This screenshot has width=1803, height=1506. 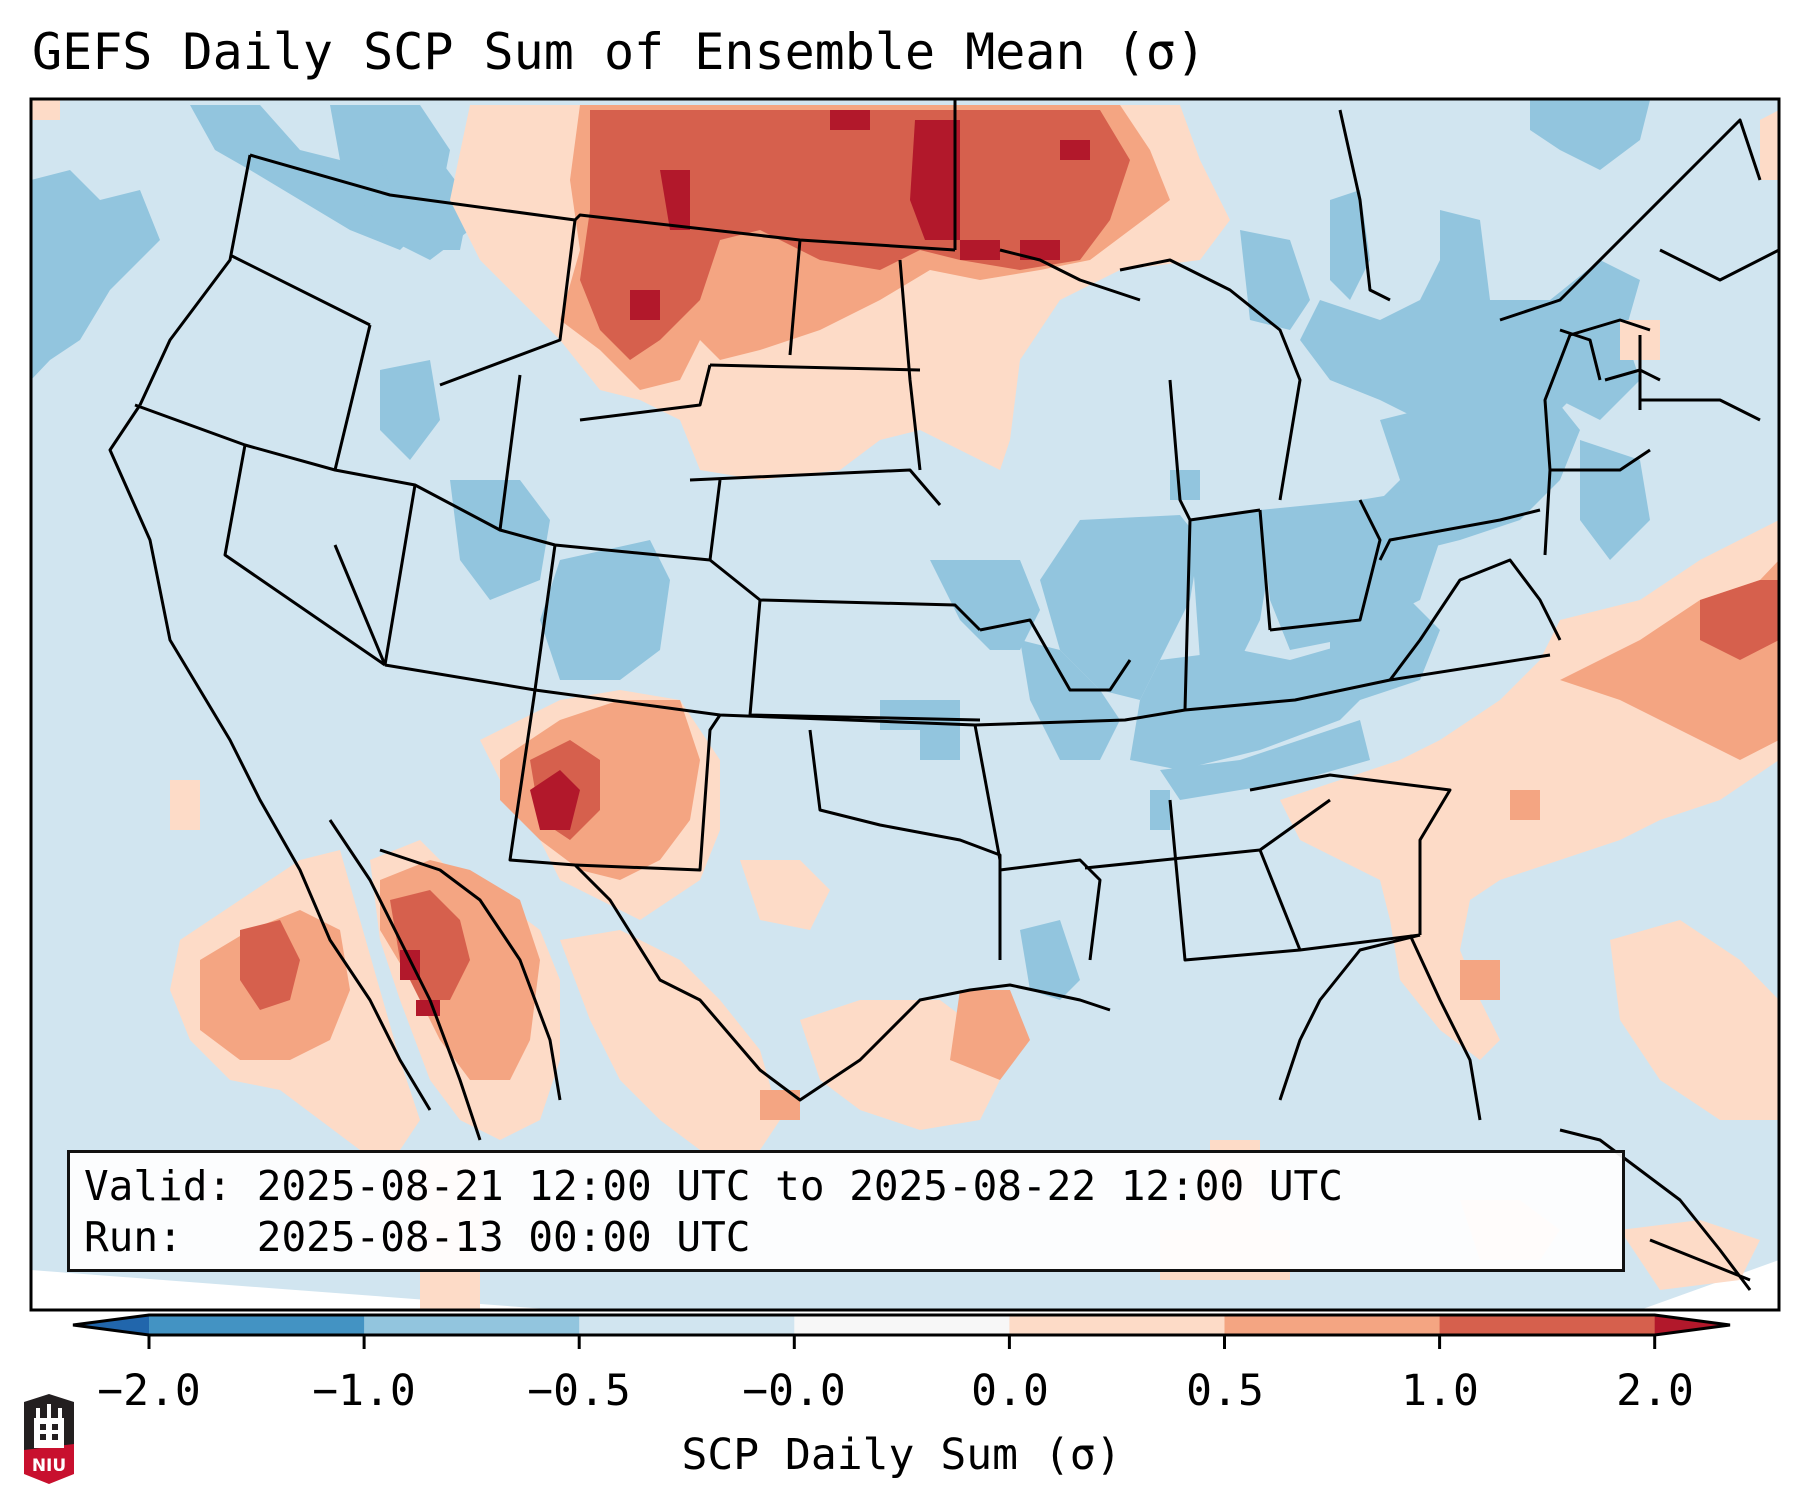 What do you see at coordinates (417, 1237) in the screenshot?
I see `run-time-text: Run: 2025-08-13 00:00 UTC` at bounding box center [417, 1237].